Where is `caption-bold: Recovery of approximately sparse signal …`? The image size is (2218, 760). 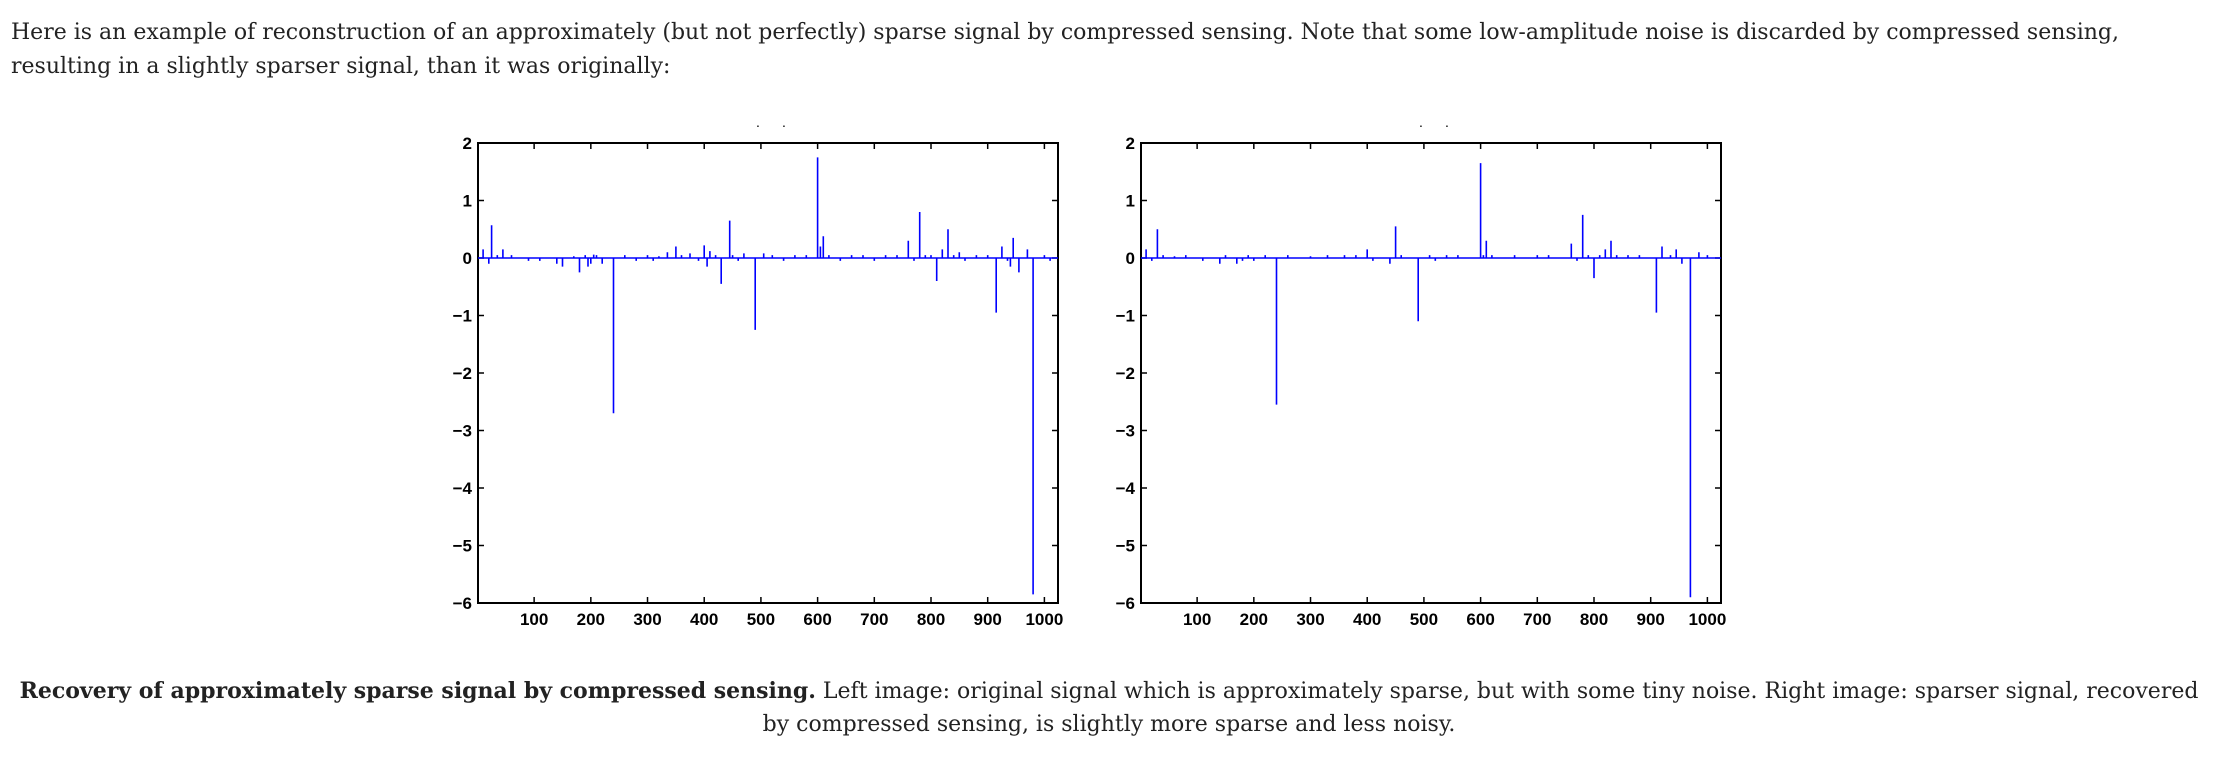 caption-bold: Recovery of approximately sparse signal … is located at coordinates (417, 691).